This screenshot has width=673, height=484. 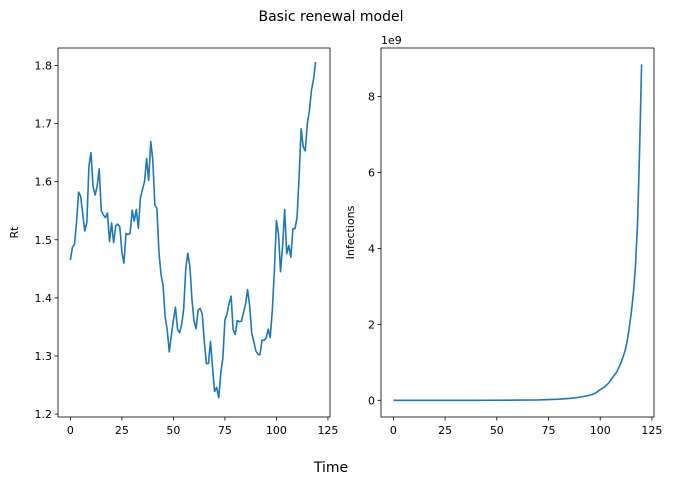 I want to click on rt-xtick-label: 0, so click(x=70, y=430).